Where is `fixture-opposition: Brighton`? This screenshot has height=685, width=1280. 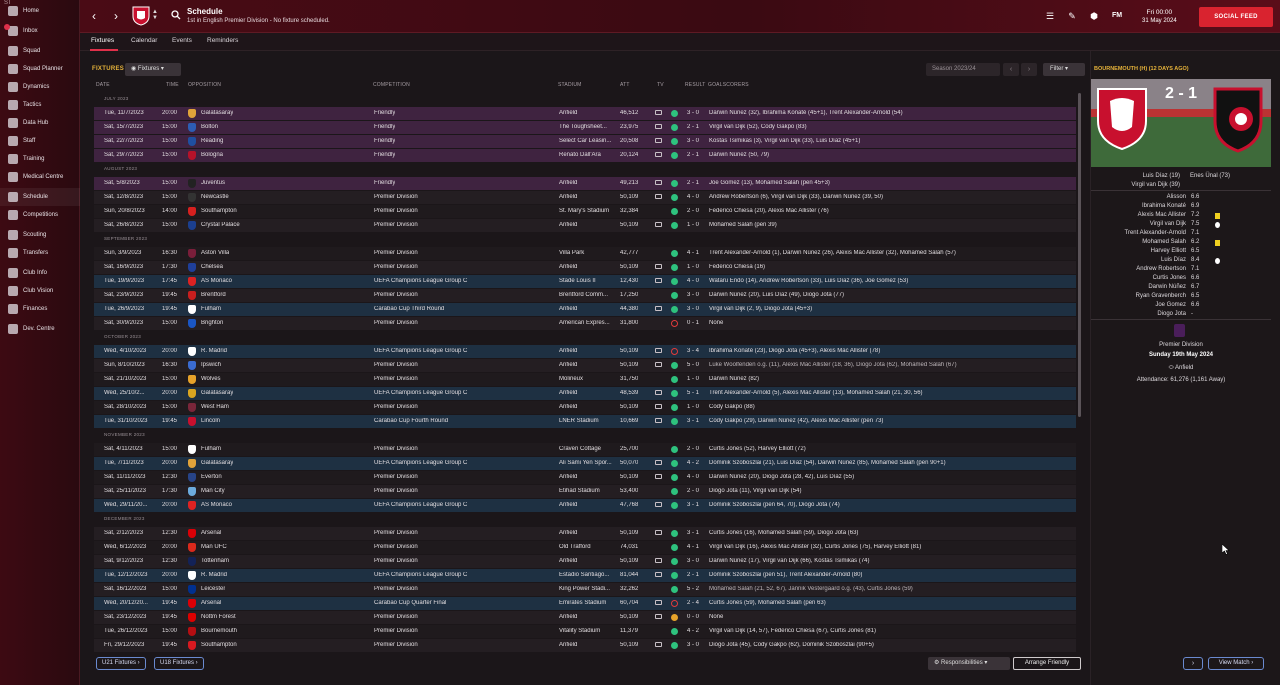
fixture-opposition: Brighton is located at coordinates (212, 323).